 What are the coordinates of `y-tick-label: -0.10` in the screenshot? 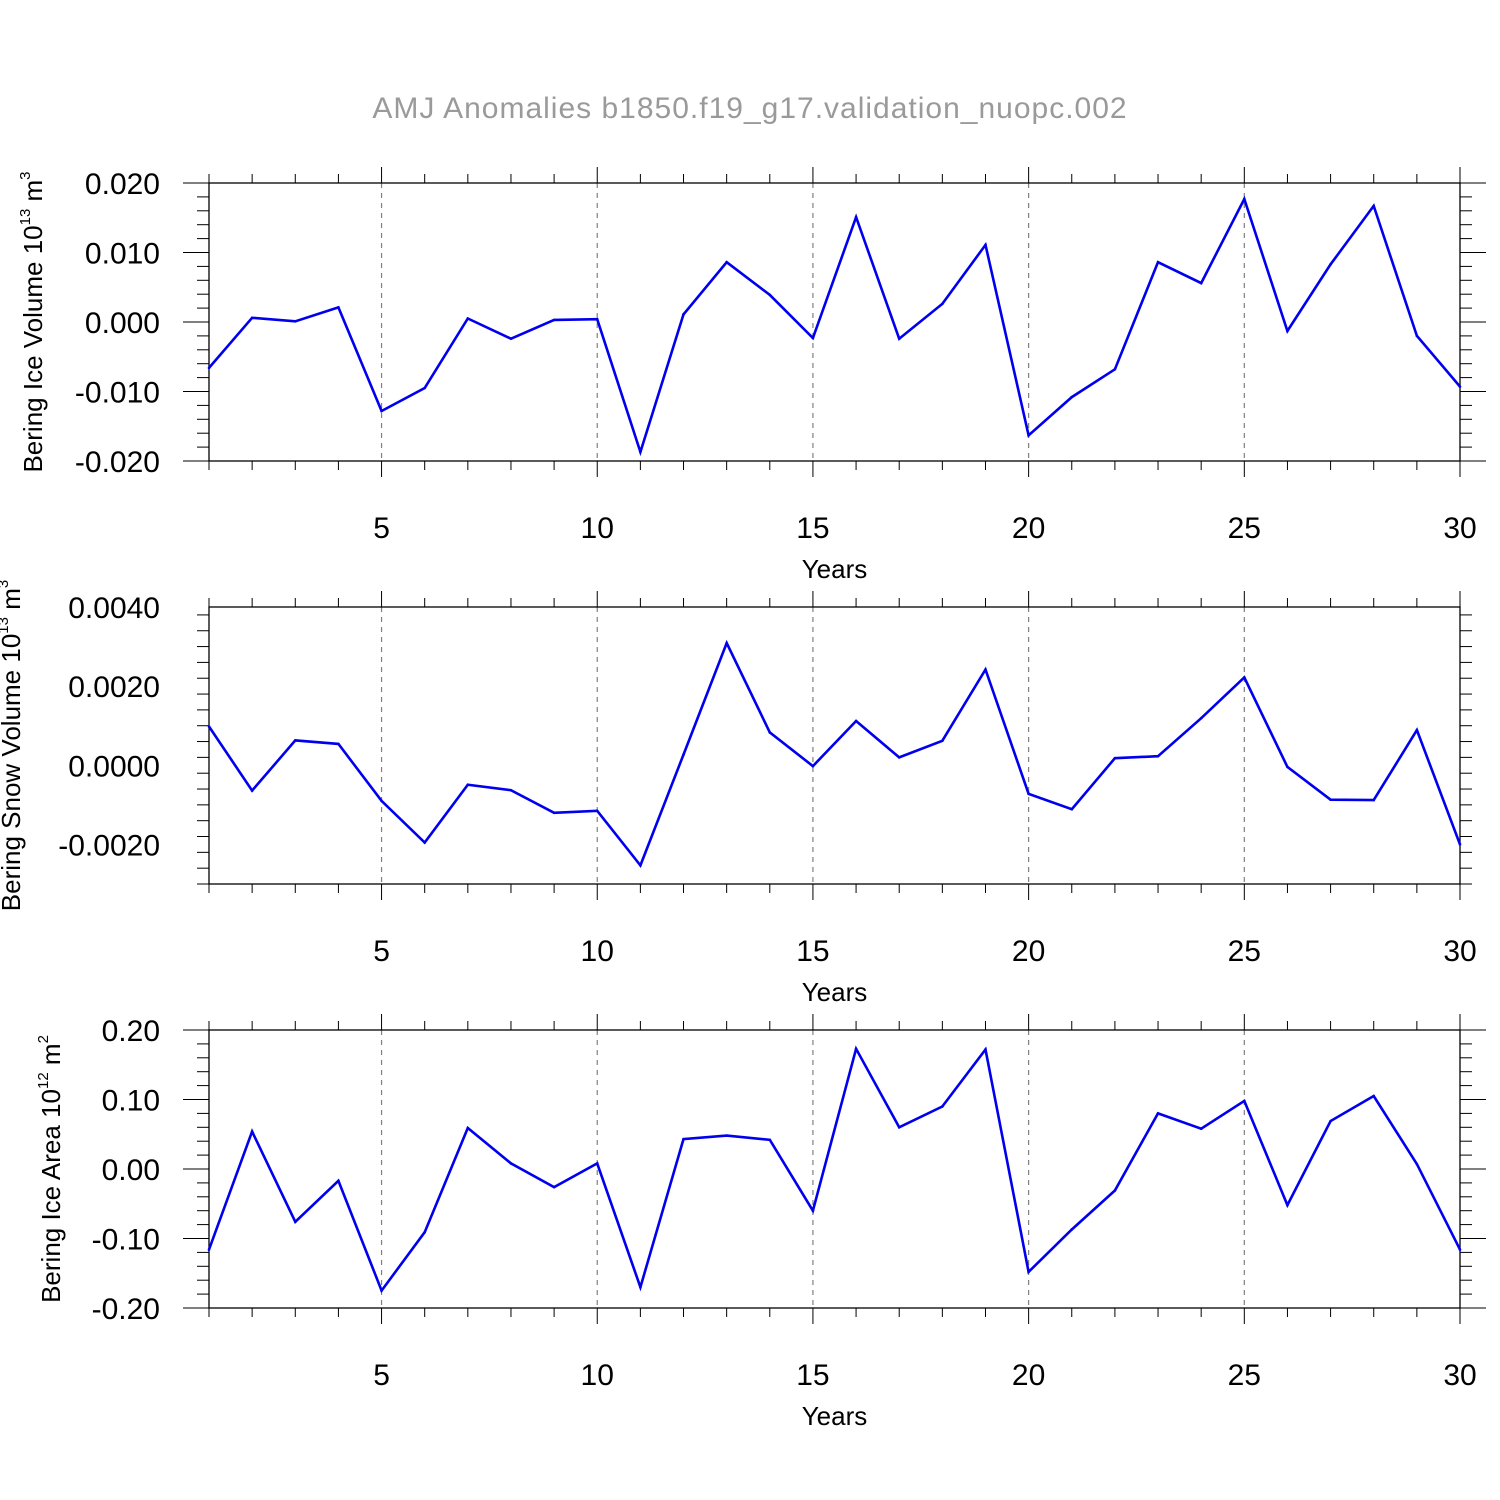 It's located at (126, 1240).